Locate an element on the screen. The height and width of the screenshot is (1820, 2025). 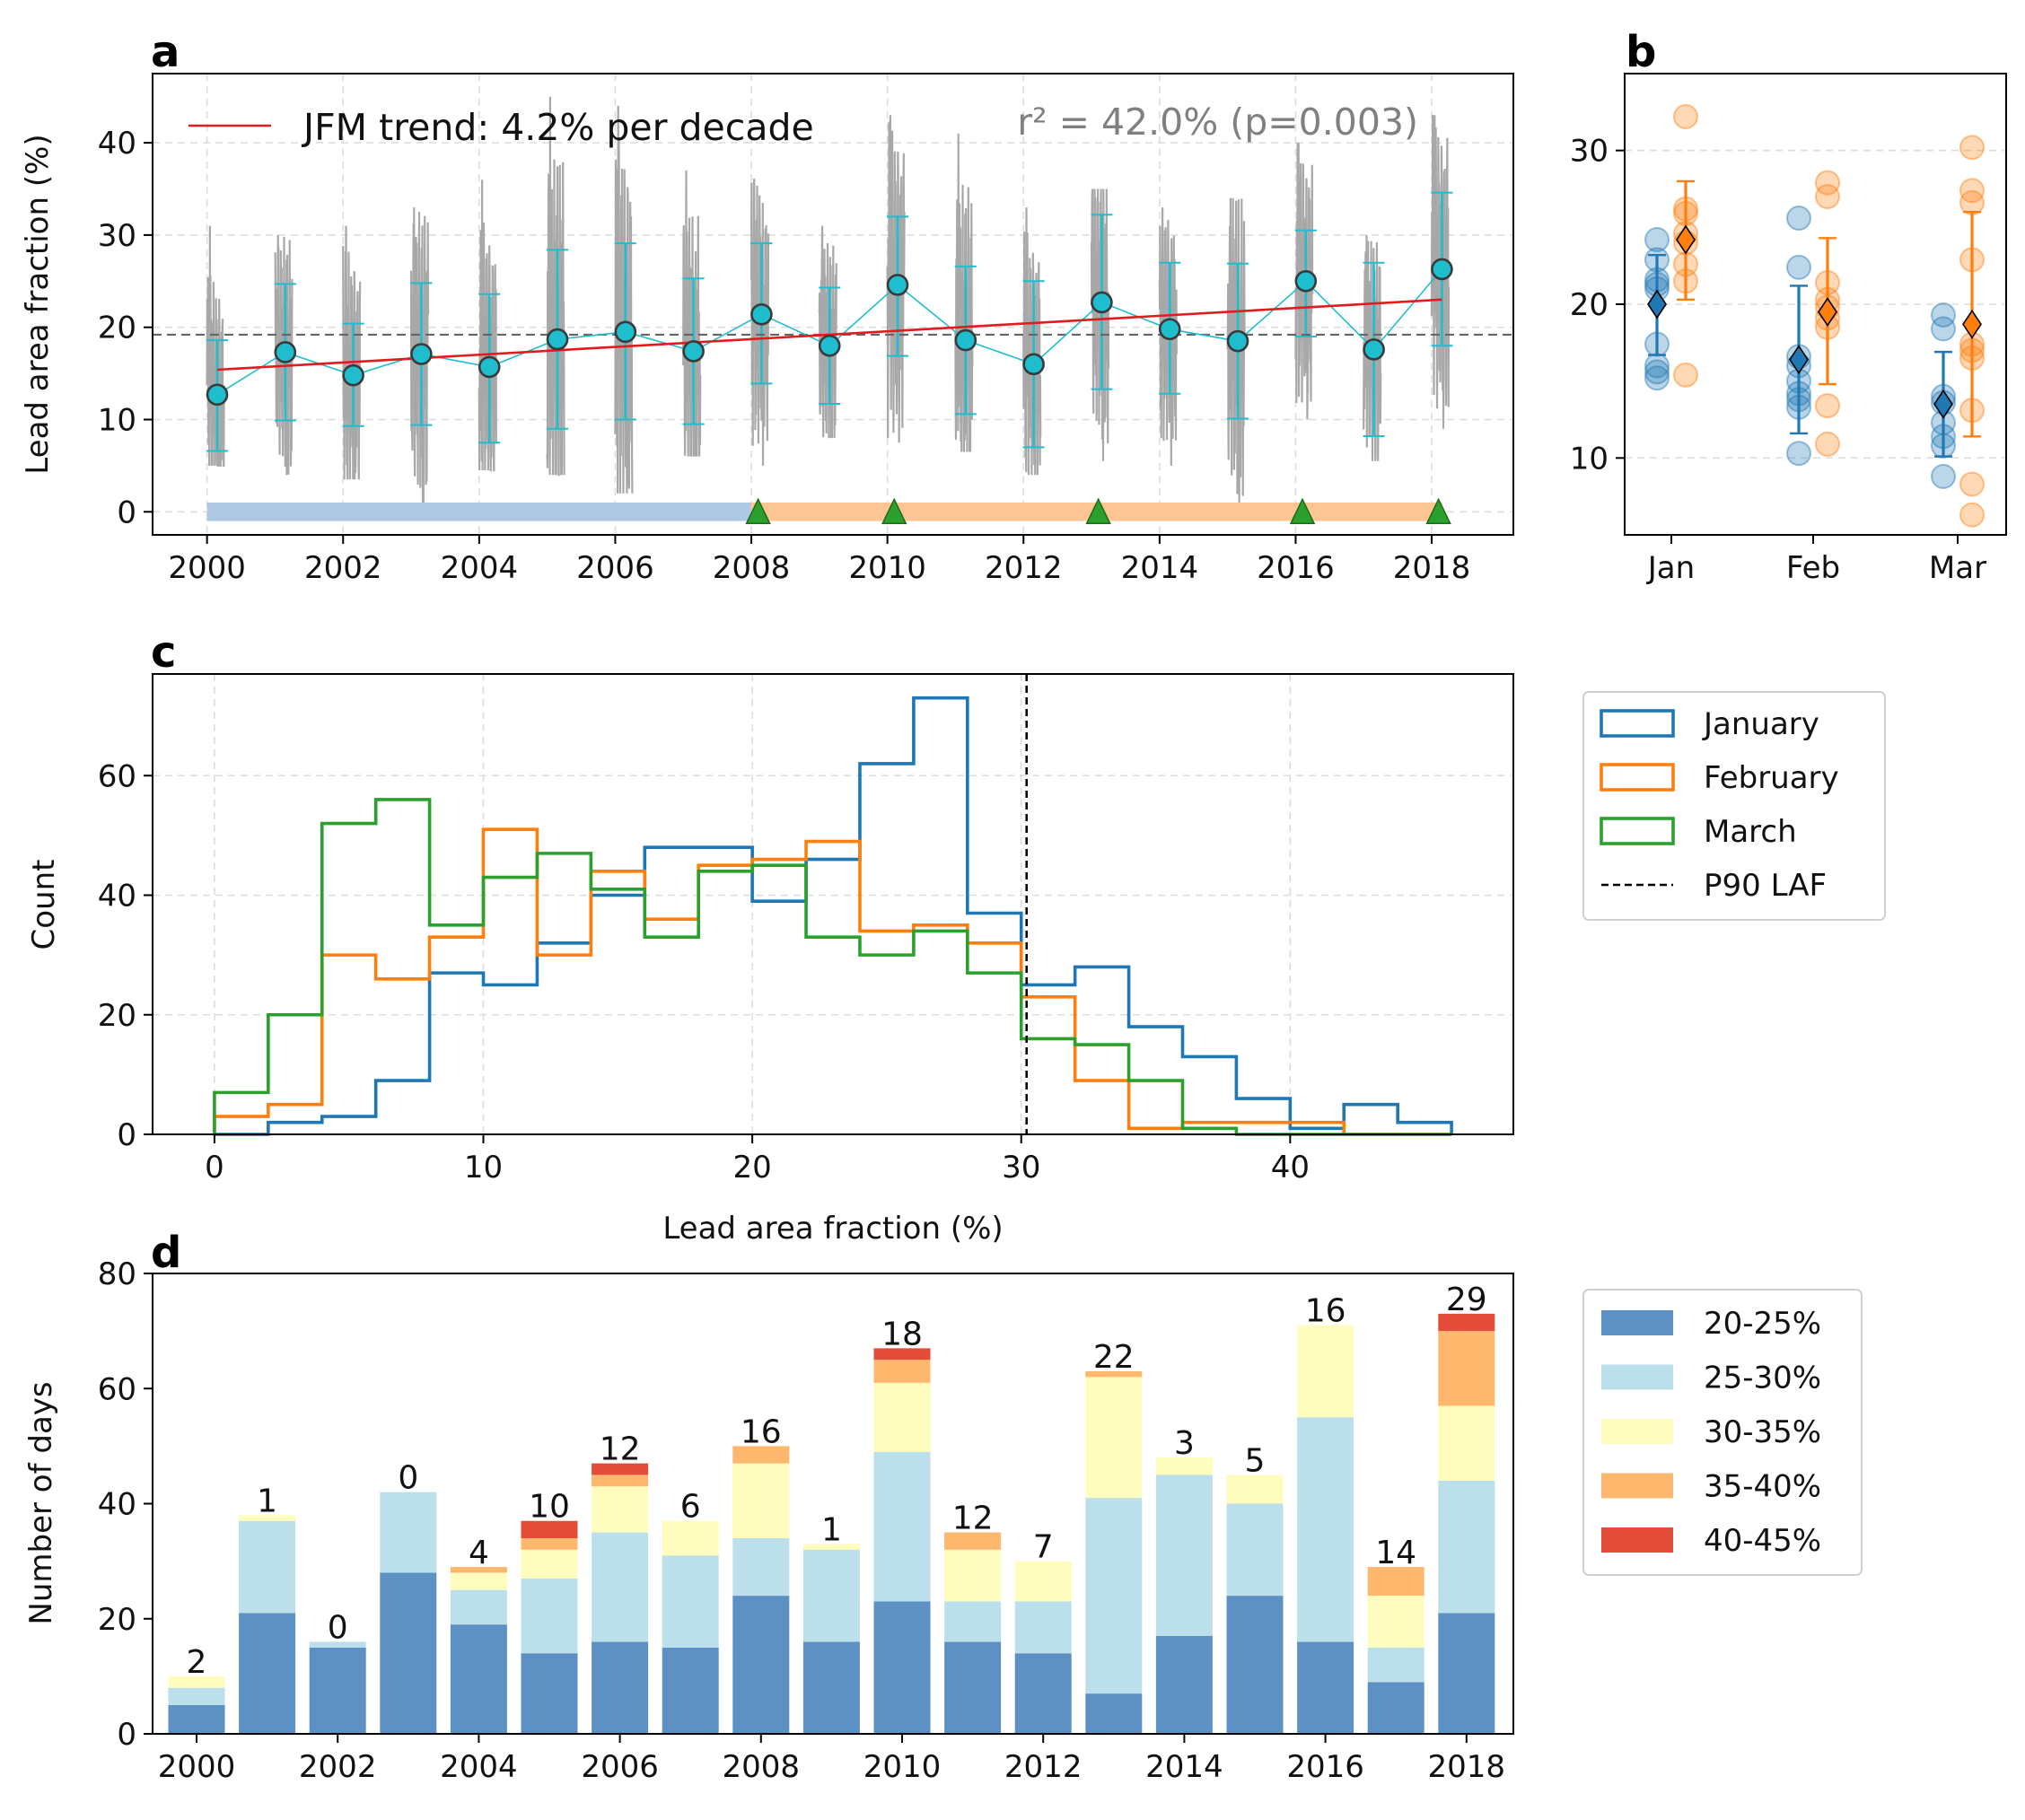
panel-a-xtick-label: 2014 is located at coordinates (1160, 568).